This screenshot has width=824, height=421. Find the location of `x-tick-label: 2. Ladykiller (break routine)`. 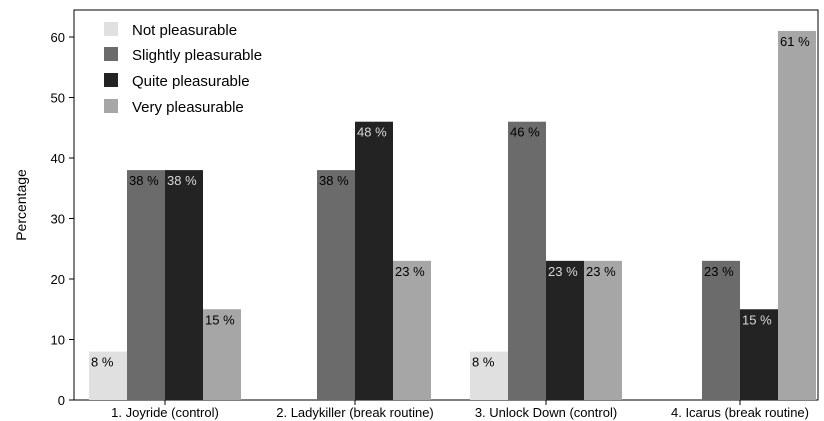

x-tick-label: 2. Ladykiller (break routine) is located at coordinates (355, 412).